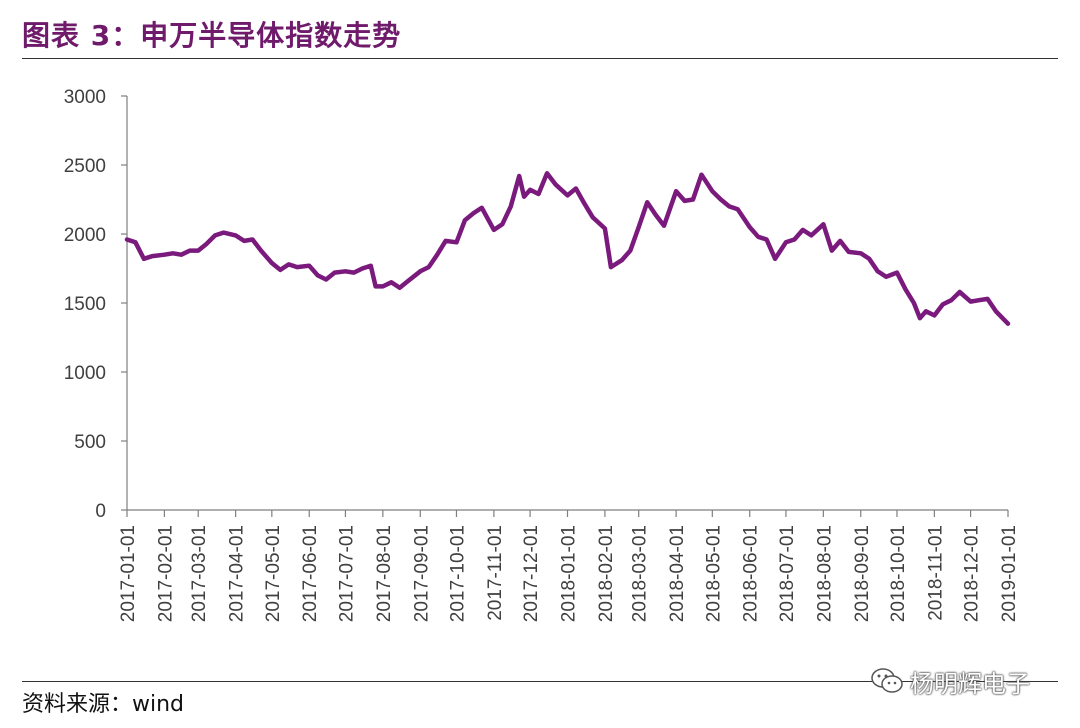  What do you see at coordinates (85, 235) in the screenshot?
I see `y-tick-label: 2000` at bounding box center [85, 235].